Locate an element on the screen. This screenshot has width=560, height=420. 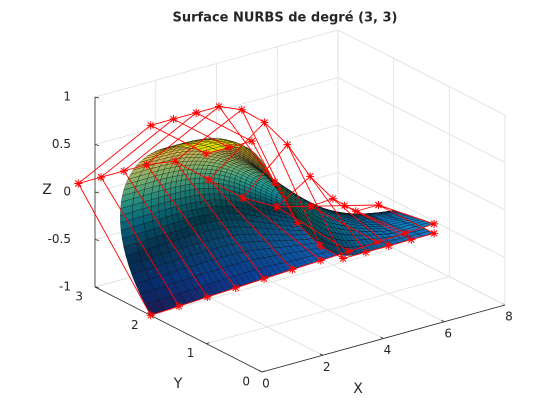
x-axis-label: X is located at coordinates (358, 389).